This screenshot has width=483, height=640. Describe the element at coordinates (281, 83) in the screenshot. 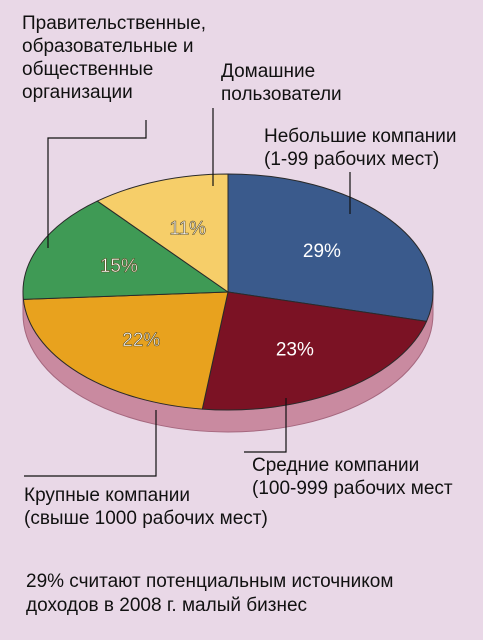

I see `label-home: Домашние пользователи` at that location.